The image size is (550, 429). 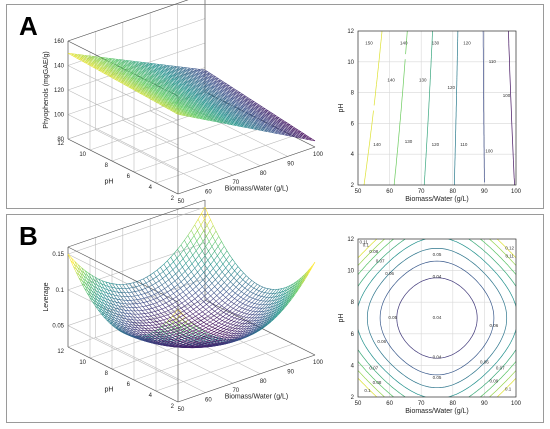 What do you see at coordinates (391, 79) in the screenshot?
I see `contour-label: 140` at bounding box center [391, 79].